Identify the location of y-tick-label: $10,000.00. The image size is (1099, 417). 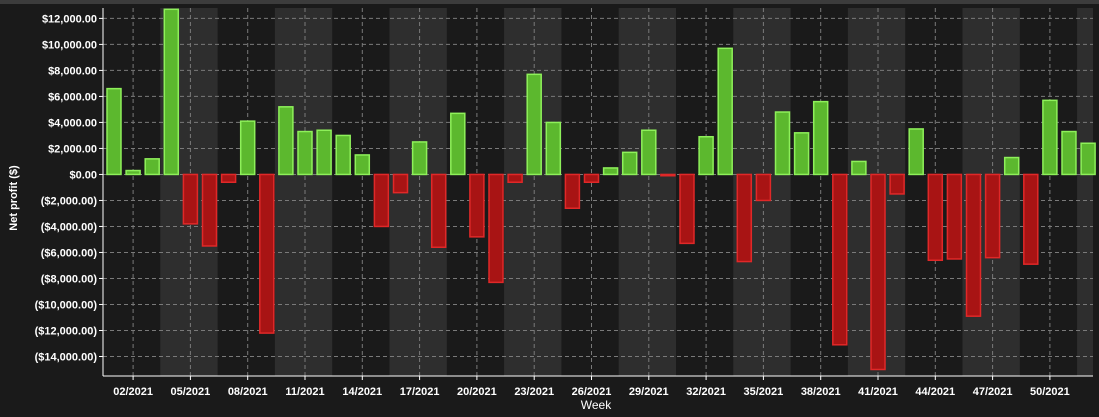
(69, 45).